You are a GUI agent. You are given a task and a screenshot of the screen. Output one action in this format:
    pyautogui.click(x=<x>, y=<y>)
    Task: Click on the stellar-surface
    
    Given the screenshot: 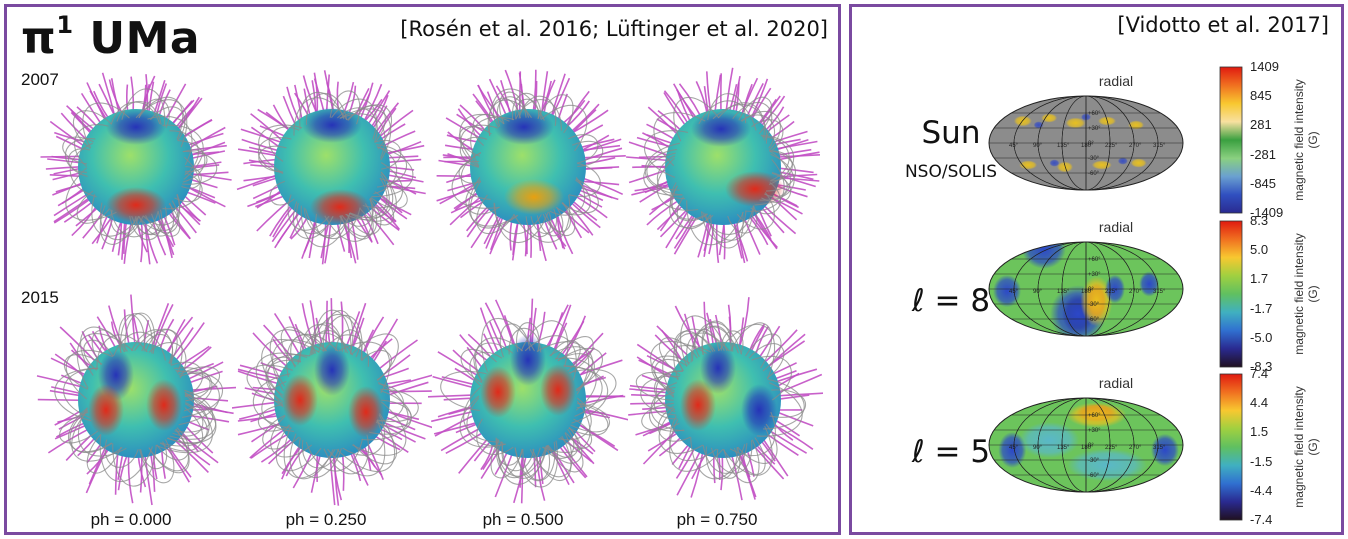 What is the action you would take?
    pyautogui.click(x=136, y=167)
    